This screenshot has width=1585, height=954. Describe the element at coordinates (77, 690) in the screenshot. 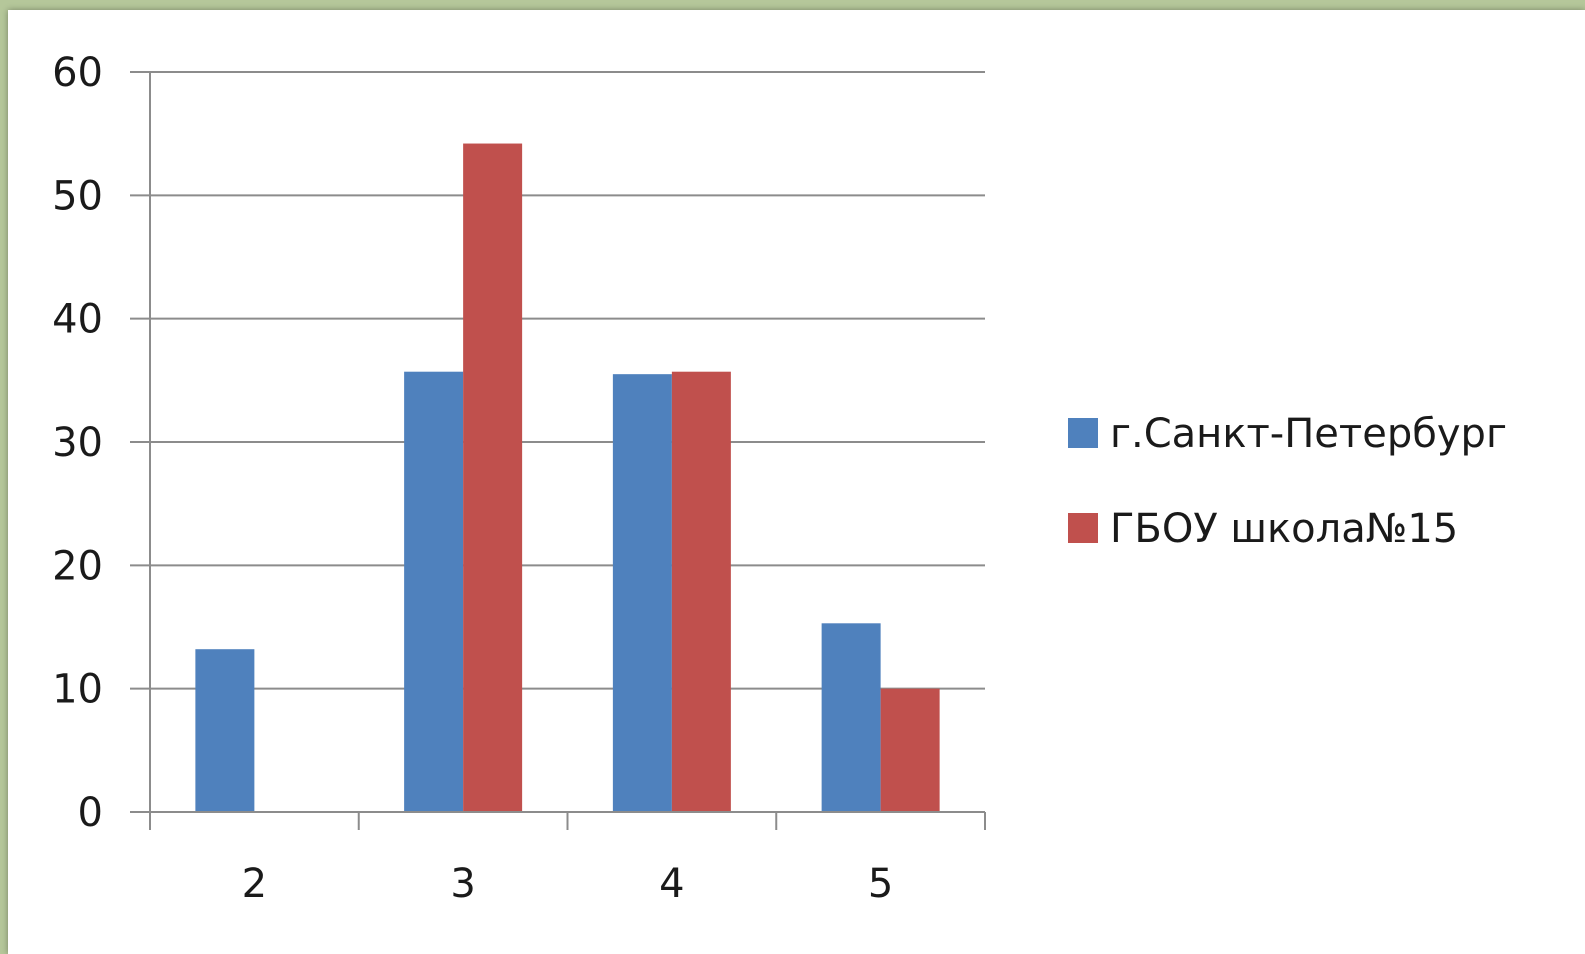

I see `y-tick-label: 10` at that location.